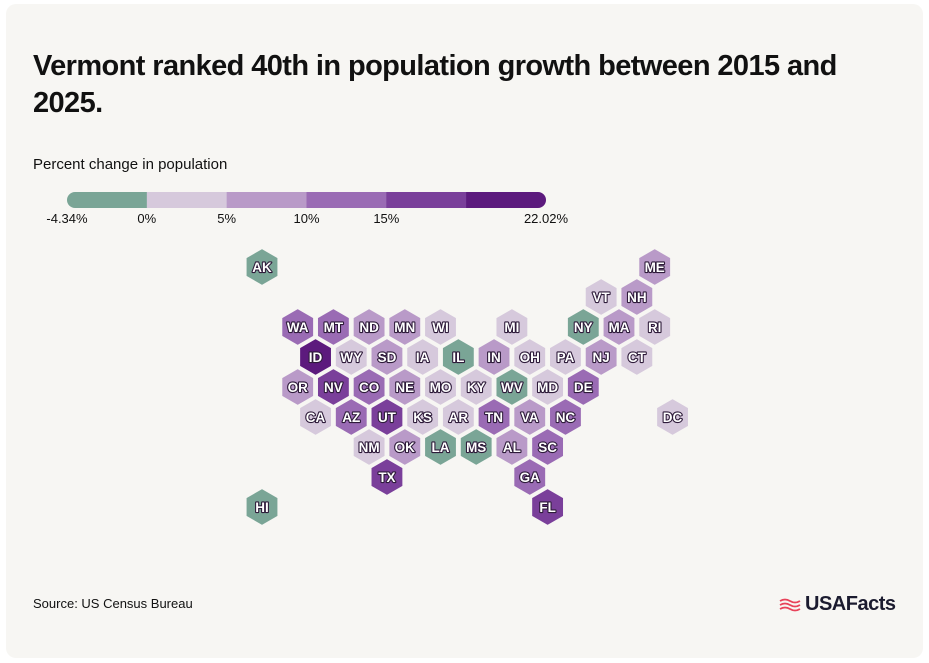  Describe the element at coordinates (369, 327) in the screenshot. I see `state-tile-nd: ND` at that location.